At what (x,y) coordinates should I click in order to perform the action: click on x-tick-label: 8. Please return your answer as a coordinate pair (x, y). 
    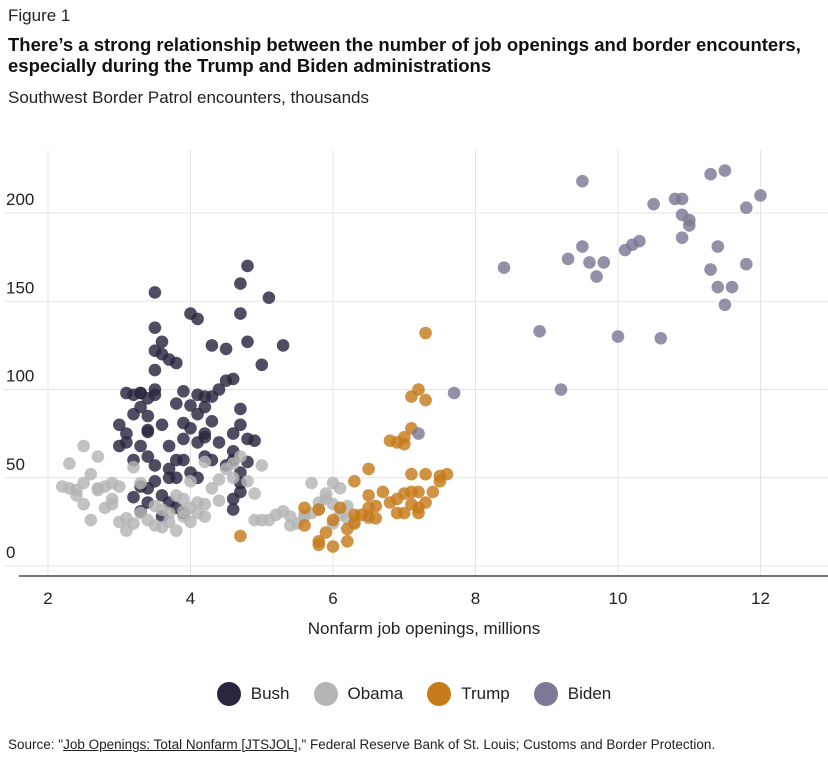
    Looking at the image, I should click on (475, 598).